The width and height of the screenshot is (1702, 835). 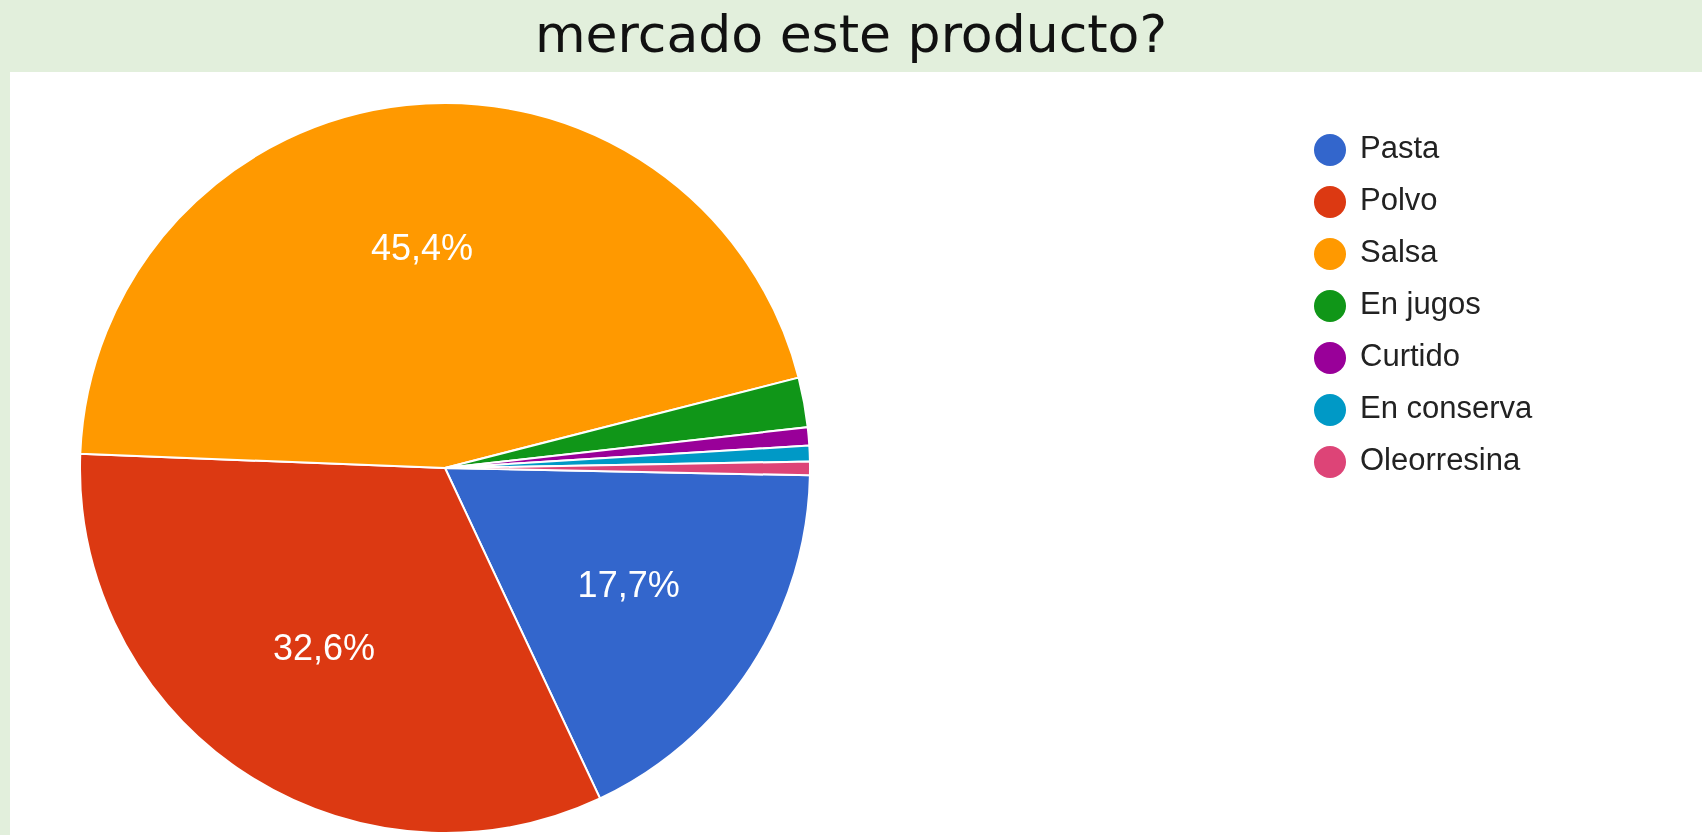 I want to click on legend-label: Curtido, so click(x=1410, y=356).